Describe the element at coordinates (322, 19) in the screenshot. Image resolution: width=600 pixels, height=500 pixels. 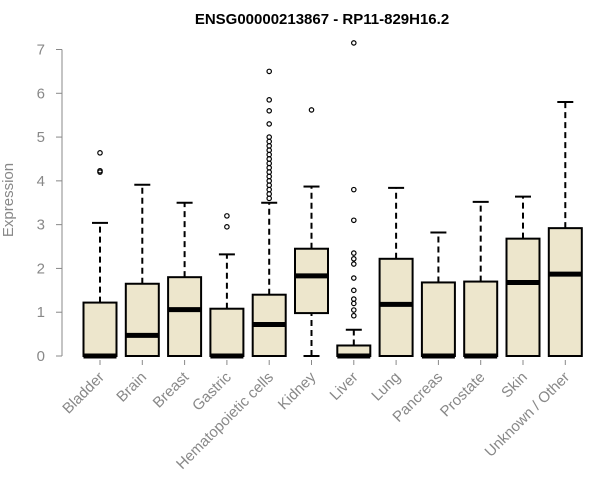
I see `chart-title: ENSG00000213867 - RP11-829H16.2` at that location.